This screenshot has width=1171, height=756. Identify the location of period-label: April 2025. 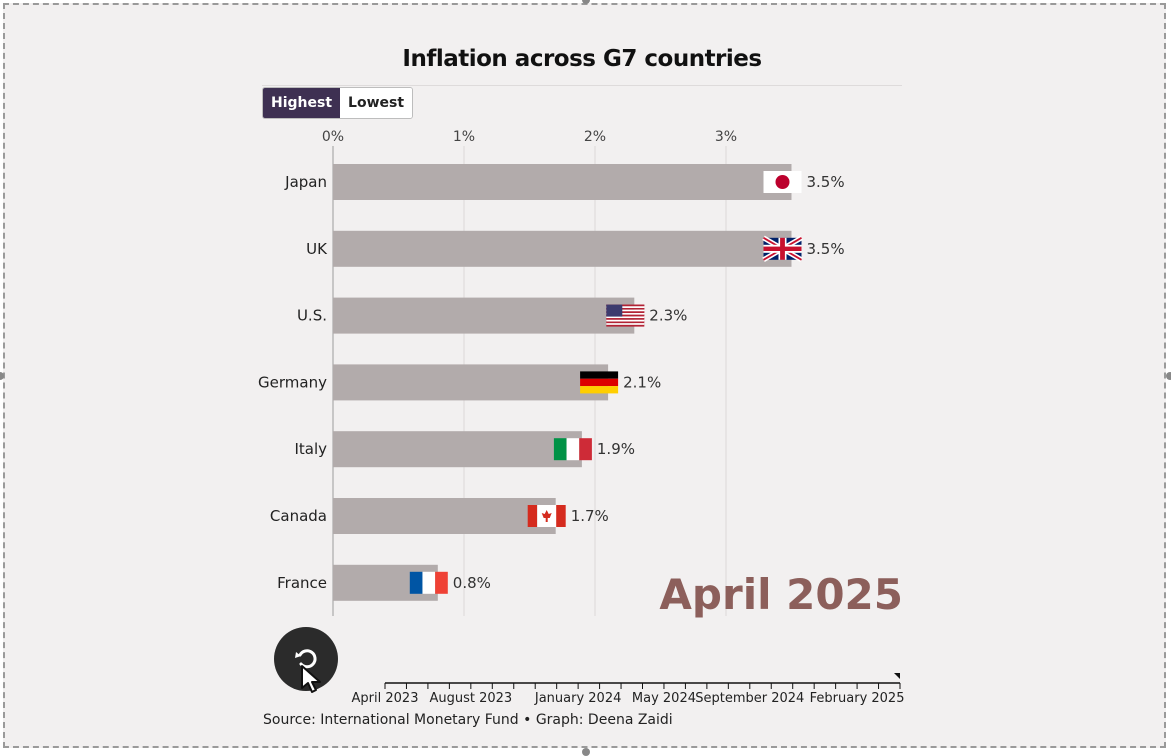
(781, 594).